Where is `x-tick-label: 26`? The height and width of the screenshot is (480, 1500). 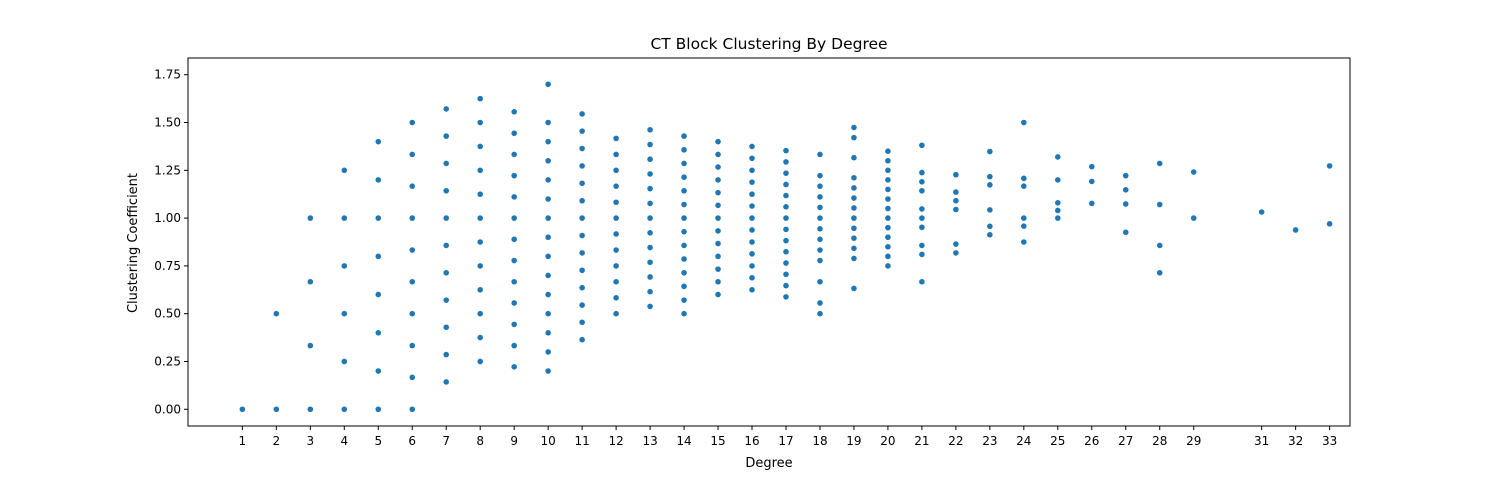 x-tick-label: 26 is located at coordinates (1091, 441).